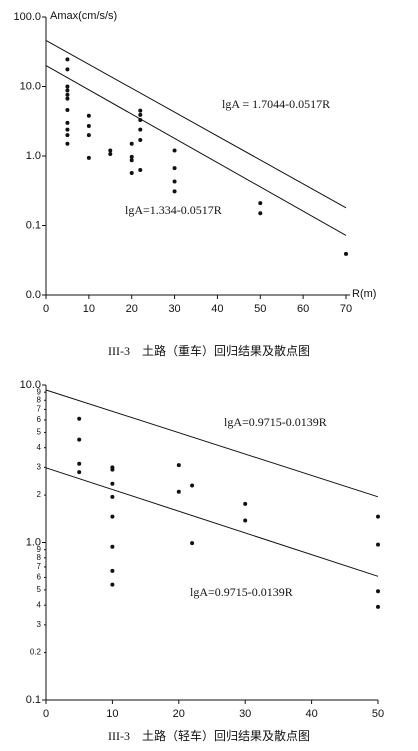 Image resolution: width=418 pixels, height=751 pixels. What do you see at coordinates (276, 104) in the screenshot?
I see `annotation: lgA = 1.7044-0.0517R` at bounding box center [276, 104].